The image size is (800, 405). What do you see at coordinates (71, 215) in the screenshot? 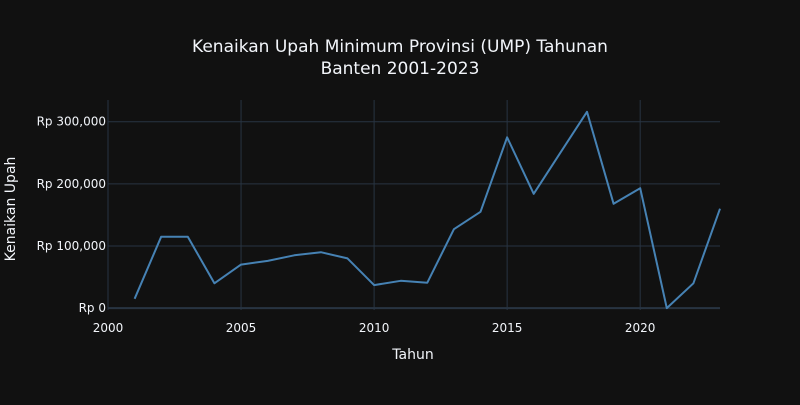
I see `y-tick-labels: Rp 0 Rp 100,000 Rp 200,000 Rp 300,000` at bounding box center [71, 215].